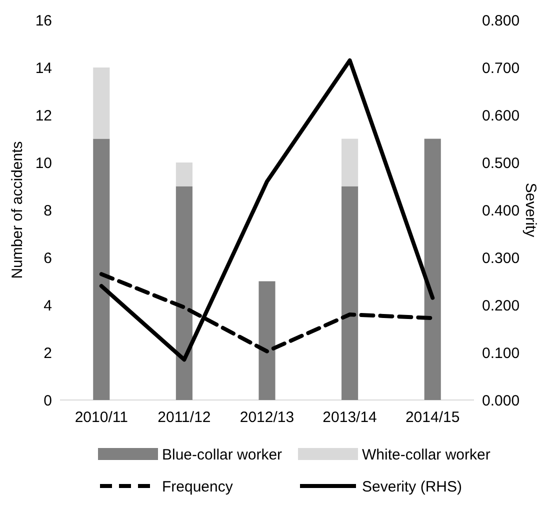 The width and height of the screenshot is (548, 516). I want to click on legend-label: Severity (RHS), so click(412, 487).